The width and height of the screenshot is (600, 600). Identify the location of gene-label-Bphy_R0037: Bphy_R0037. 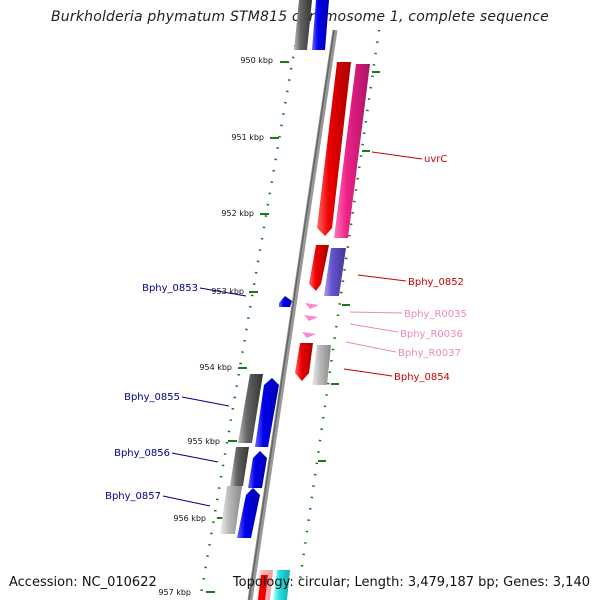
(429, 353).